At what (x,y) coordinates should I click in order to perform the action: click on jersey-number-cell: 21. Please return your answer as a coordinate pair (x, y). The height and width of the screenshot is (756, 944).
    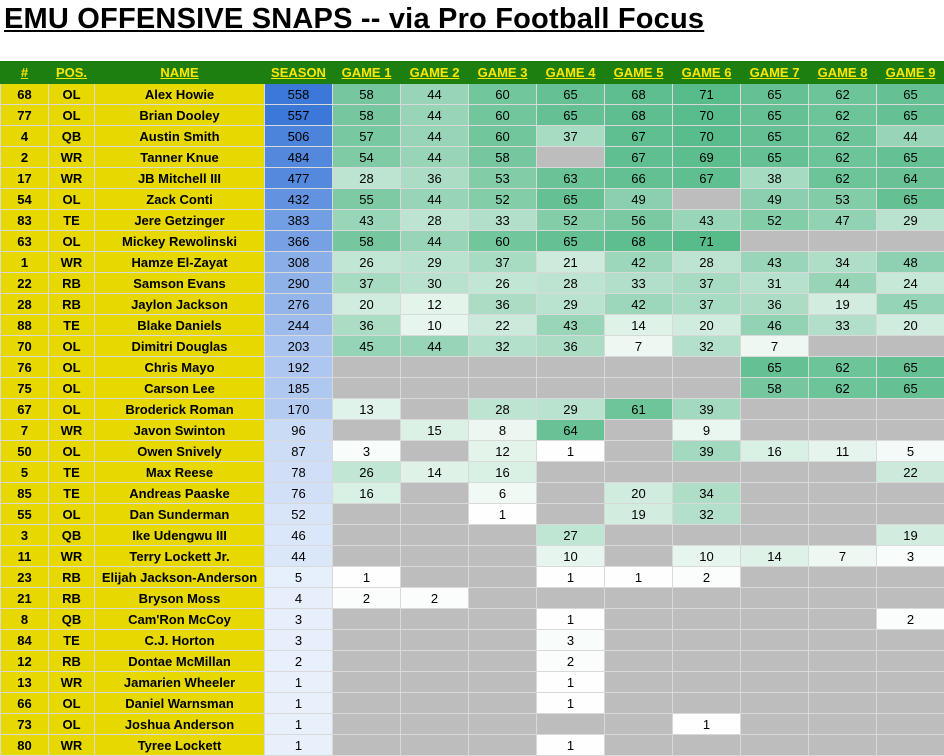
    Looking at the image, I should click on (25, 598).